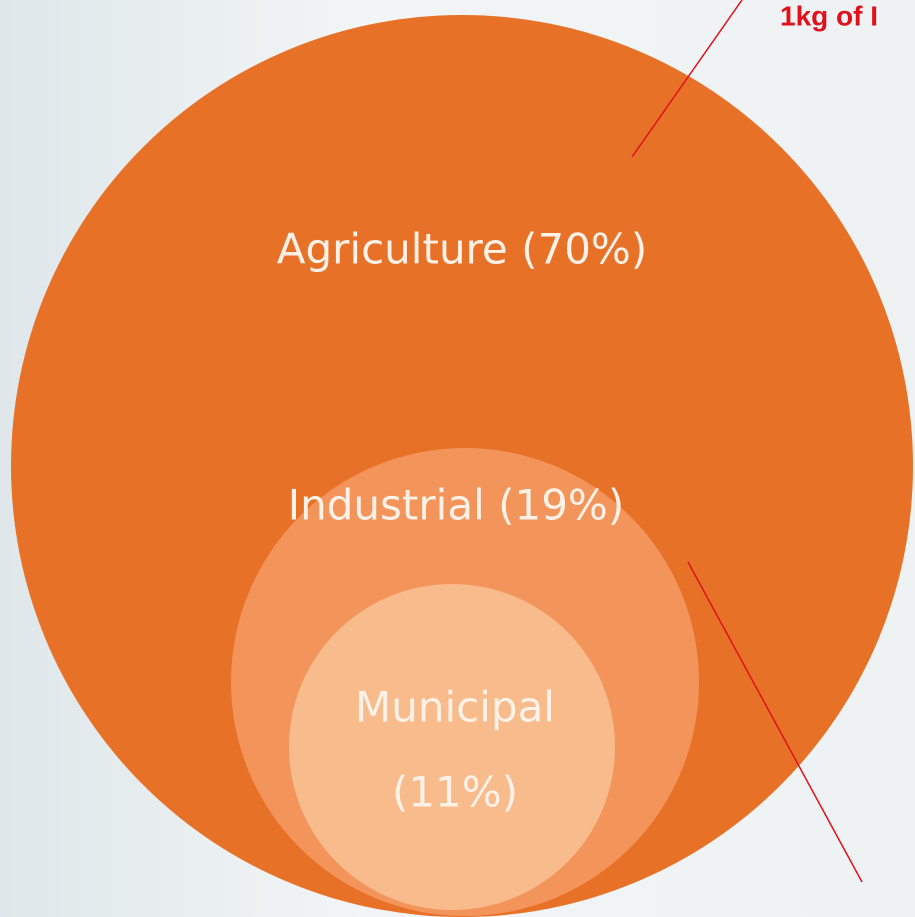  Describe the element at coordinates (829, 15) in the screenshot. I see `callout-text: 1kg of I` at that location.